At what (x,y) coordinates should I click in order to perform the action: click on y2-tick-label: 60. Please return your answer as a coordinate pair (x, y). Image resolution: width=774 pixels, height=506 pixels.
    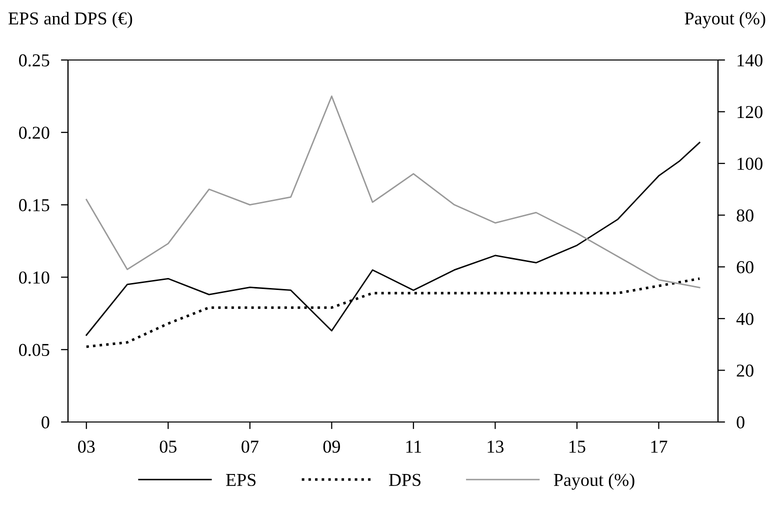
    Looking at the image, I should click on (745, 267).